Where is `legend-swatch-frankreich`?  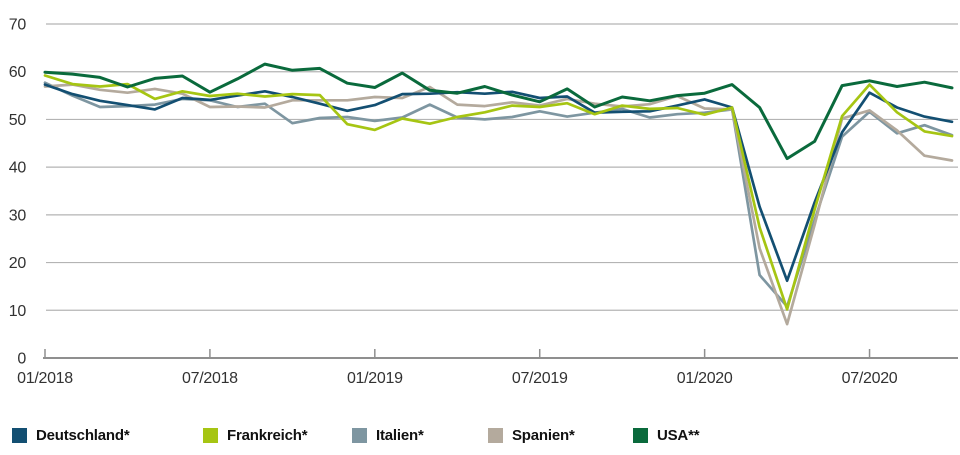 legend-swatch-frankreich is located at coordinates (210, 435).